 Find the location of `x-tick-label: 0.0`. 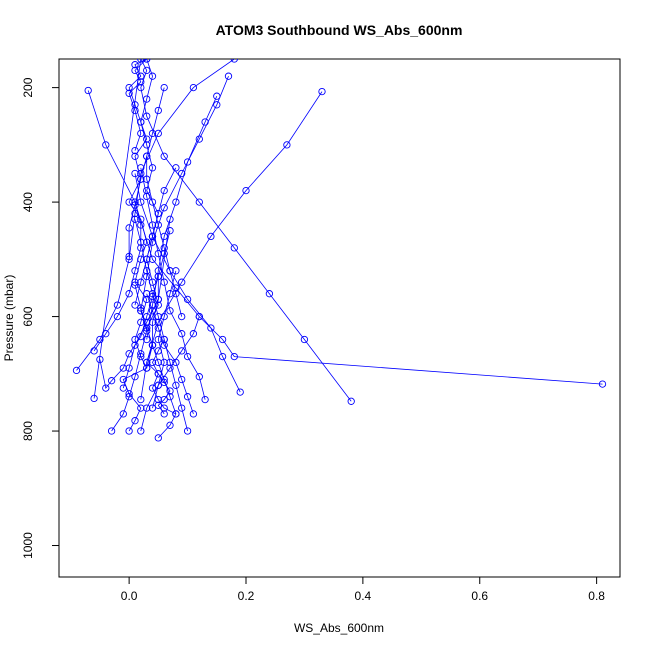

x-tick-label: 0.0 is located at coordinates (129, 596).